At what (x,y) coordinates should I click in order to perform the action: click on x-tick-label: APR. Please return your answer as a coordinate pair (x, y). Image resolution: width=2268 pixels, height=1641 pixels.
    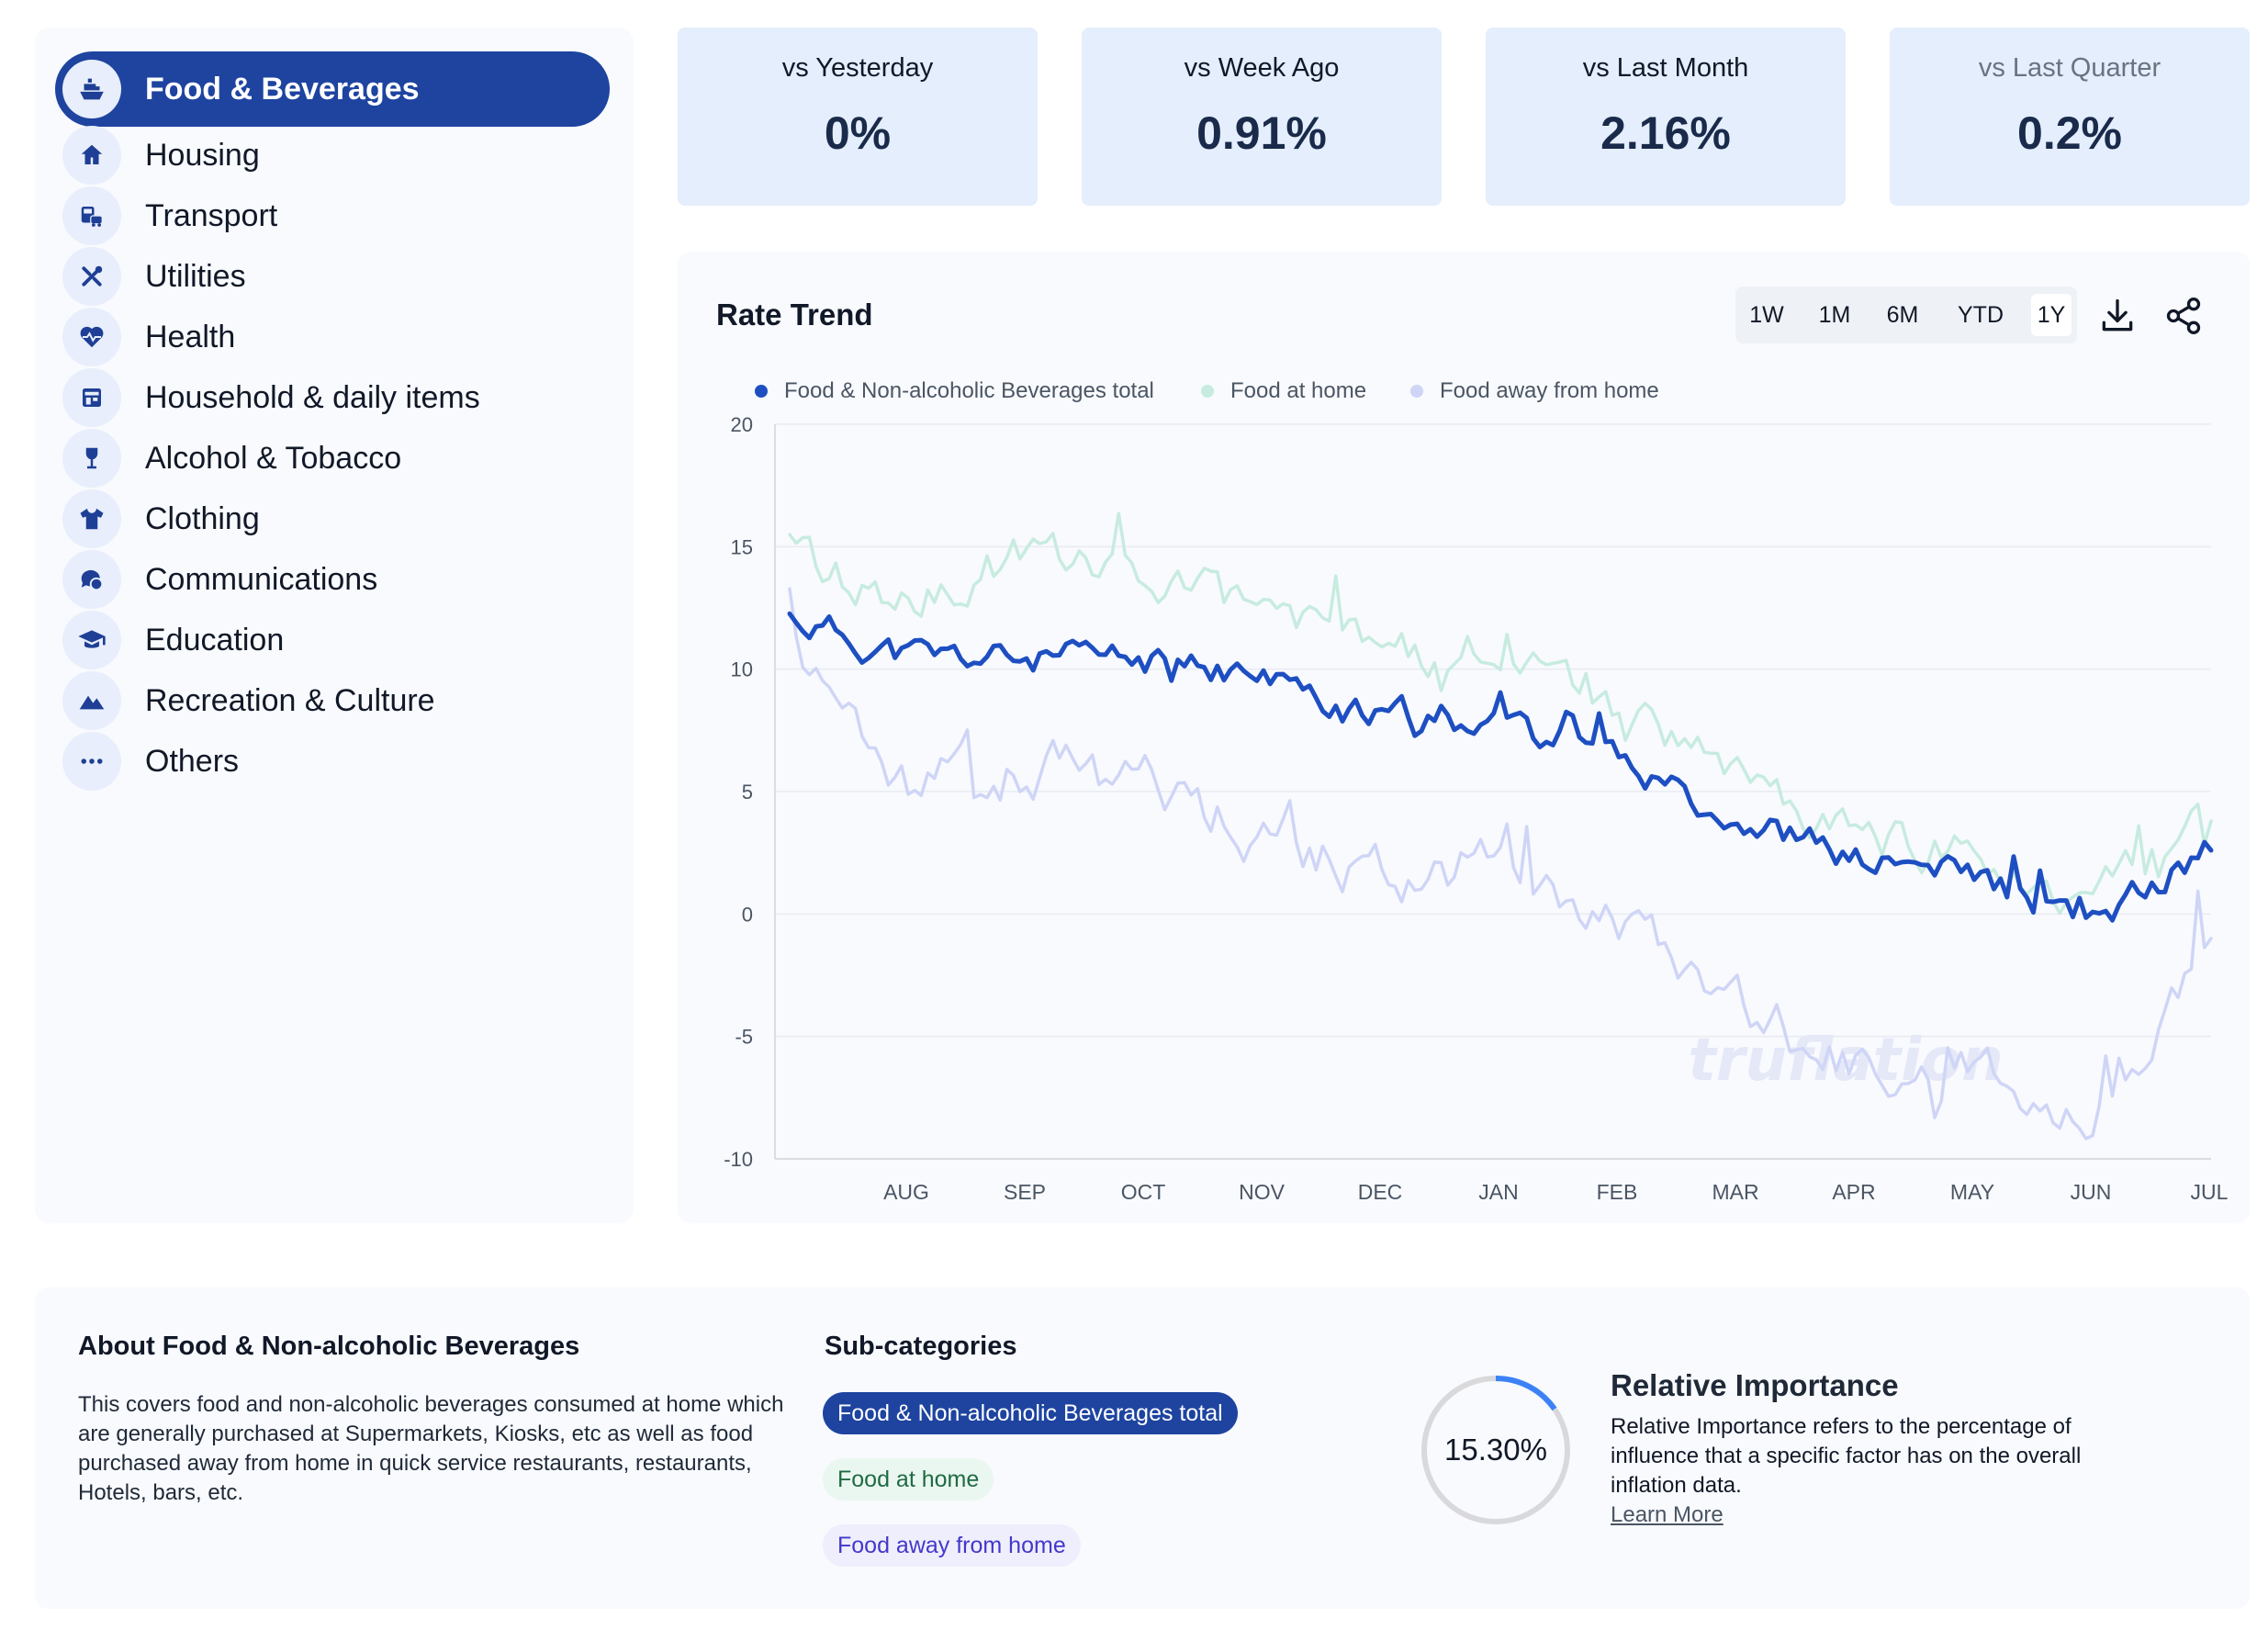
    Looking at the image, I should click on (1854, 1192).